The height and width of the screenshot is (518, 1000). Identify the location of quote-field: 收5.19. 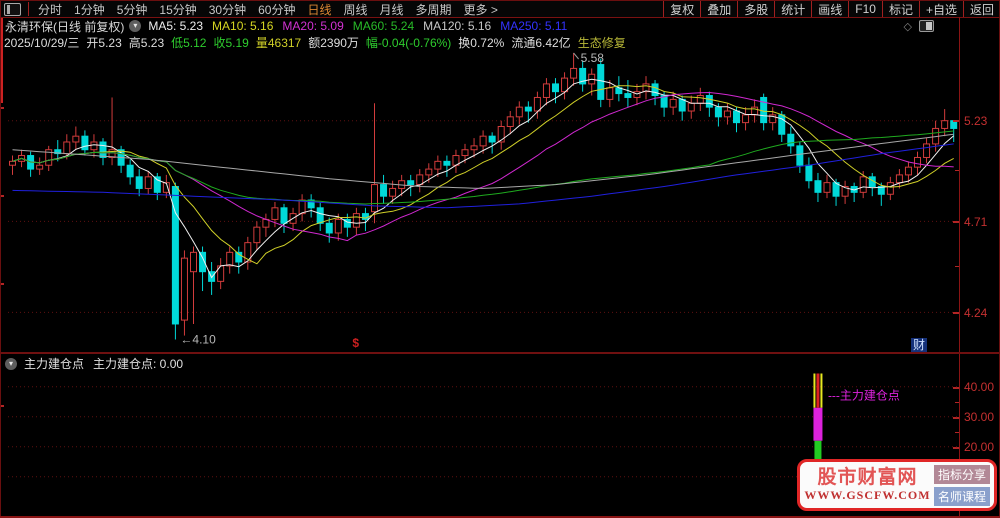
(231, 43).